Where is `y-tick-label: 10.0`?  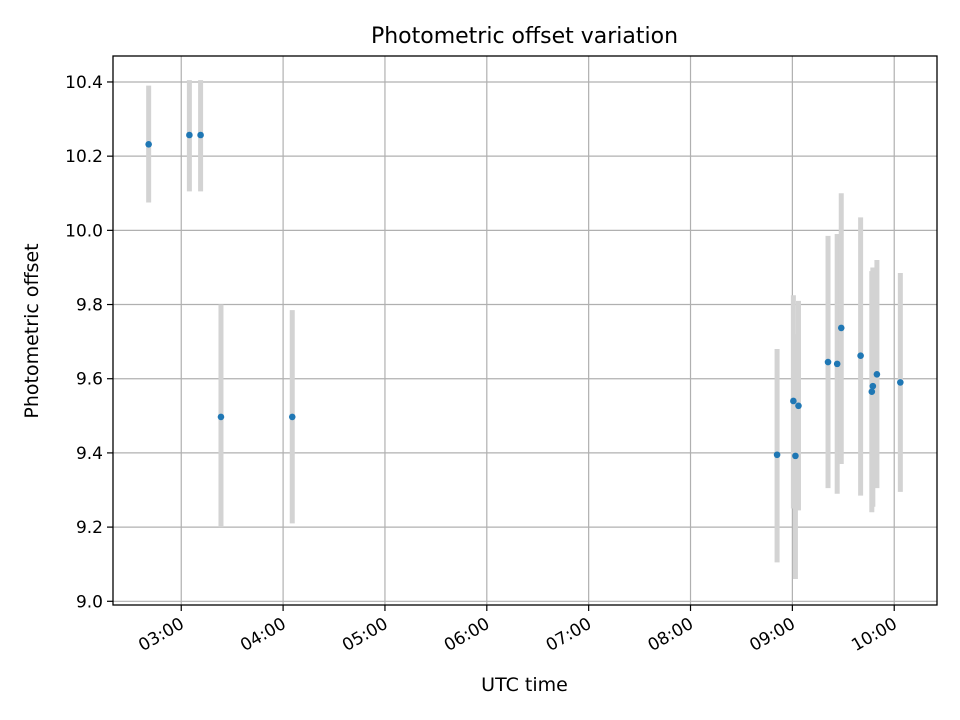
y-tick-label: 10.0 is located at coordinates (84, 231).